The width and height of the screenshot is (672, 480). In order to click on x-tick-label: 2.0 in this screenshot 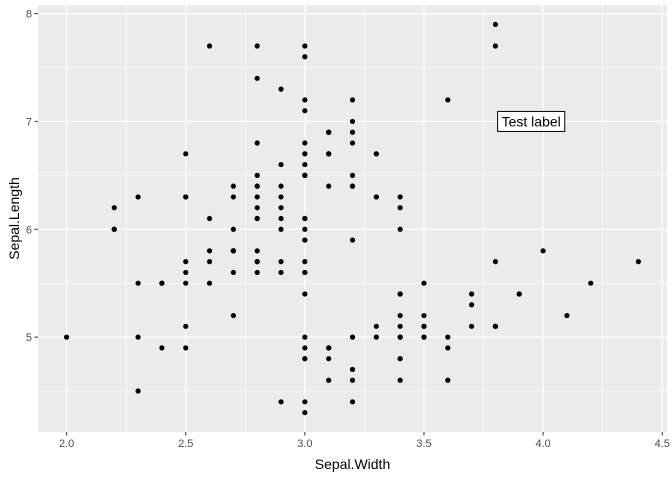, I will do `click(66, 444)`.